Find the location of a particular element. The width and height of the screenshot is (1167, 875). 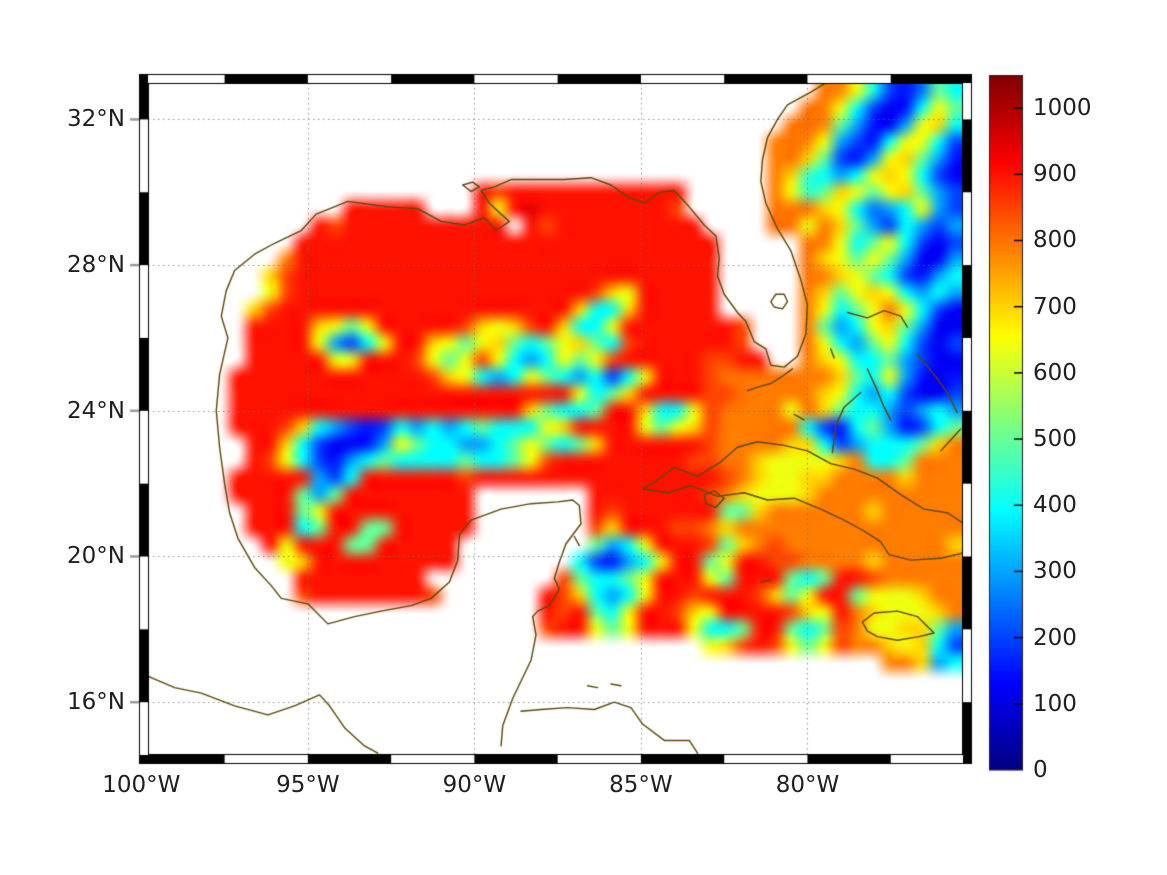

x-tick-label: 100°W is located at coordinates (141, 785).